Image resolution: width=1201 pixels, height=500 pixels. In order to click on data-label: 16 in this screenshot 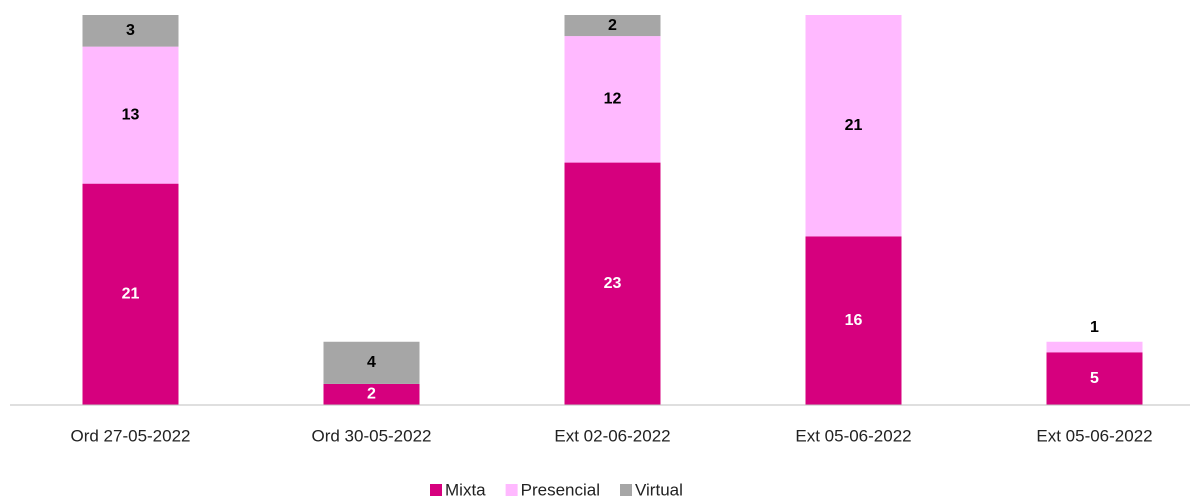, I will do `click(854, 320)`.